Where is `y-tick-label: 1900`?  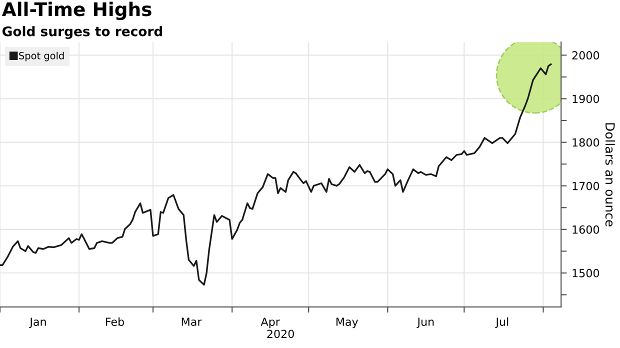
y-tick-label: 1900 is located at coordinates (586, 99).